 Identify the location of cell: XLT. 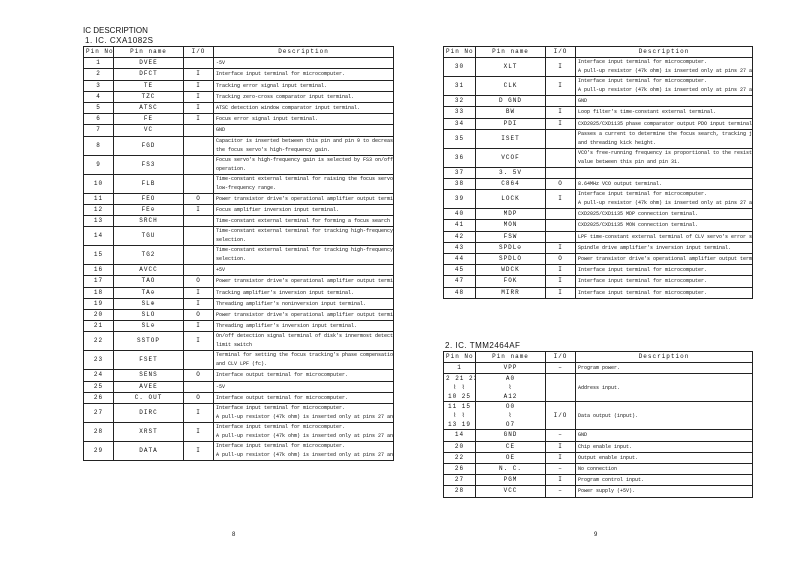
(510, 67).